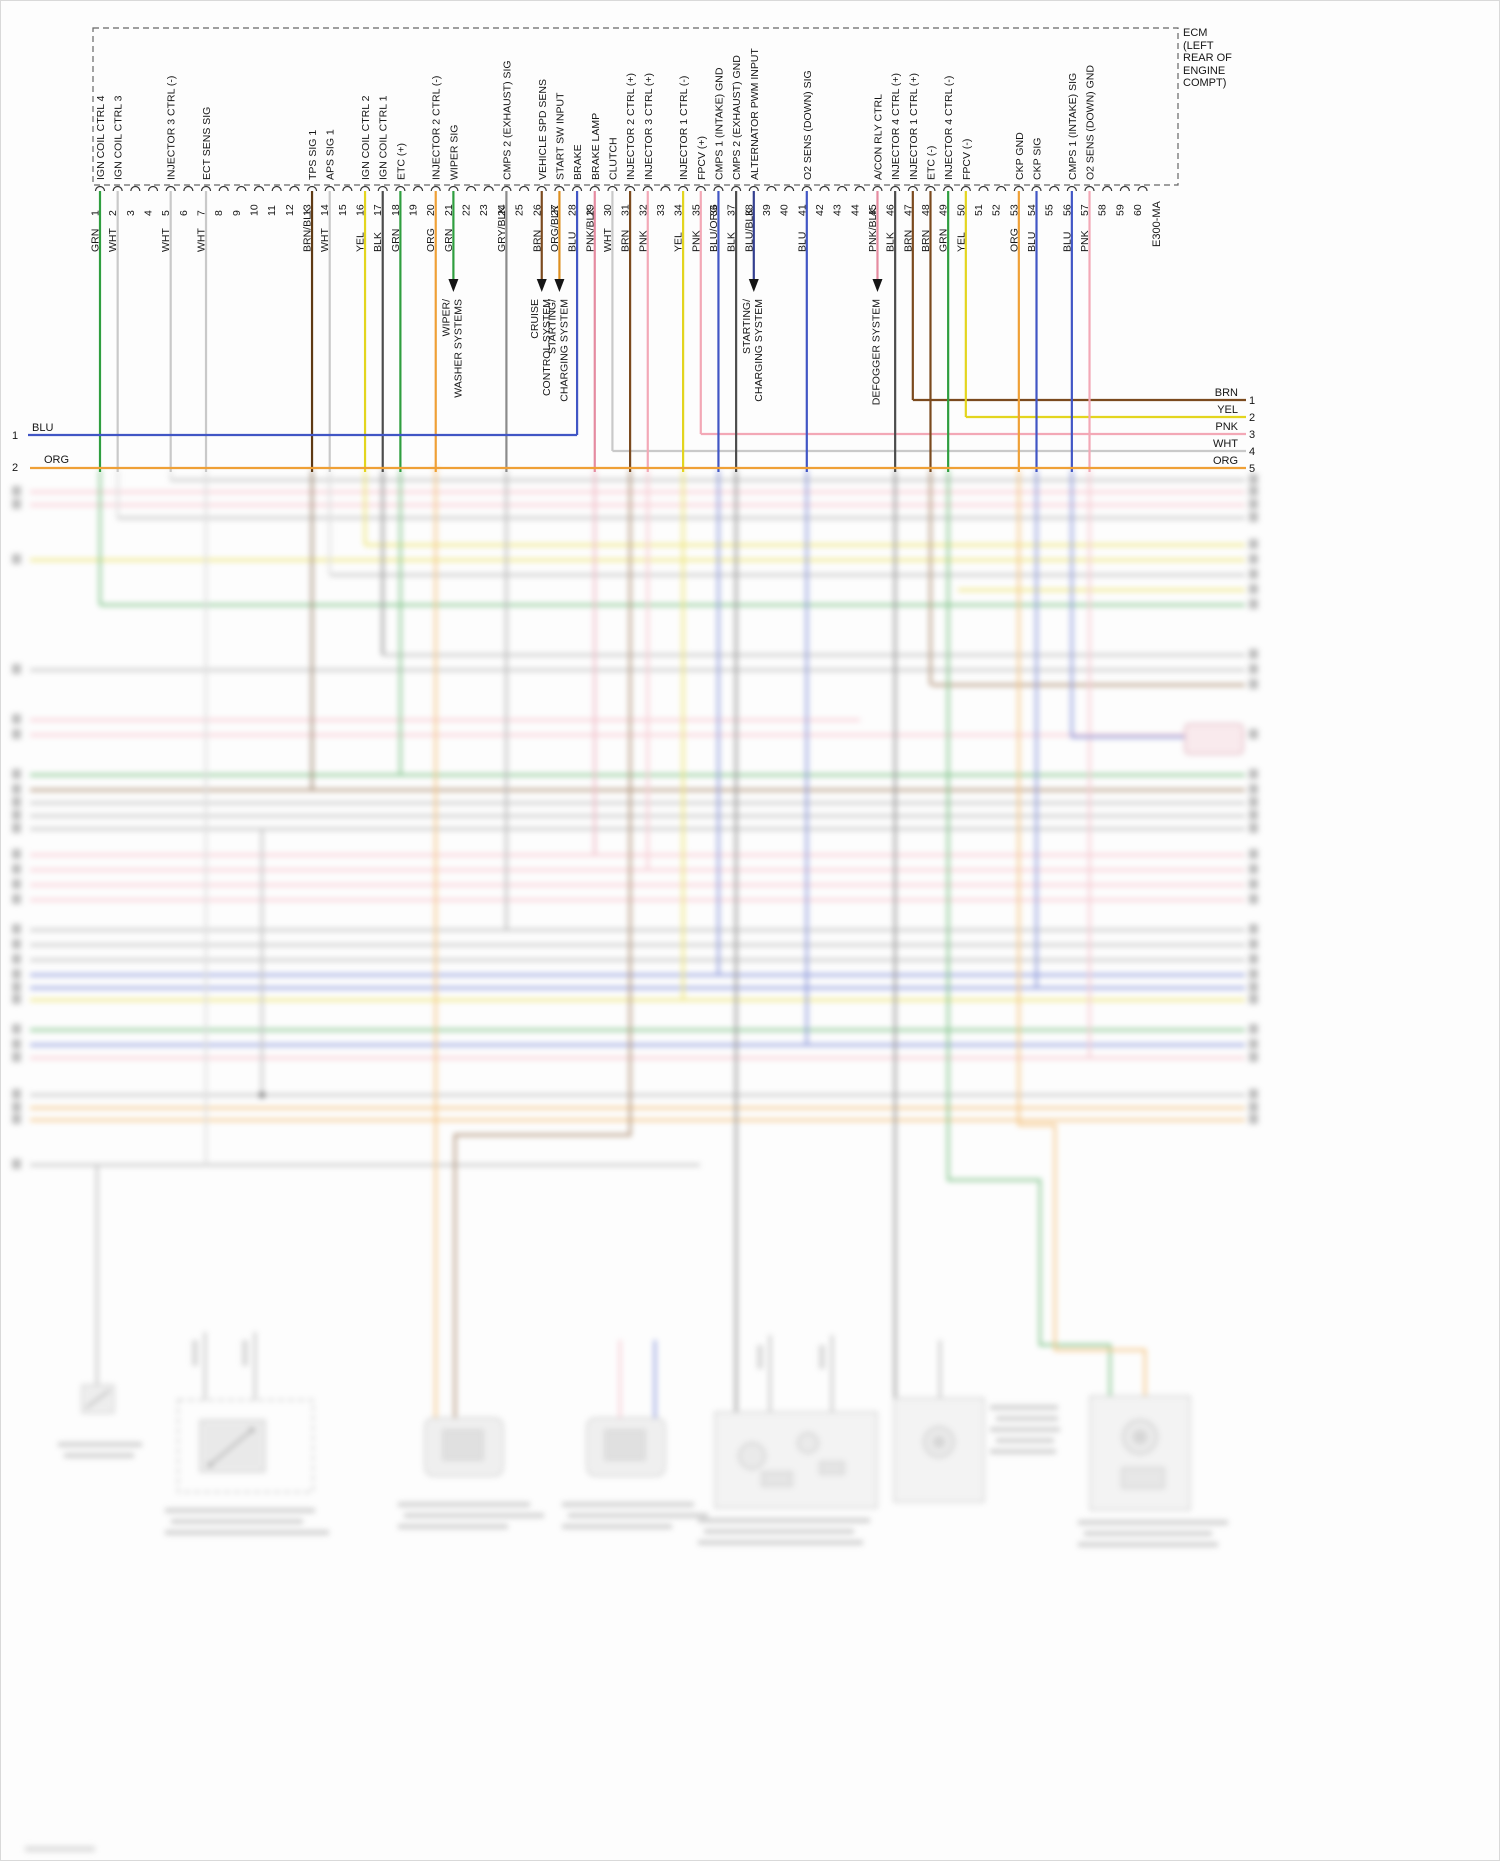 This screenshot has width=1500, height=1861. Describe the element at coordinates (613, 158) in the screenshot. I see `pin-function-label: CLUTCH` at that location.